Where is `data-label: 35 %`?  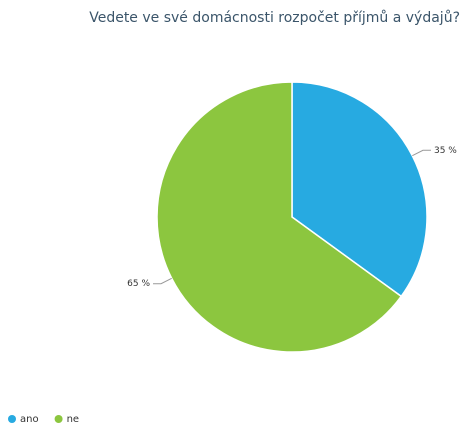 data-label: 35 % is located at coordinates (445, 151).